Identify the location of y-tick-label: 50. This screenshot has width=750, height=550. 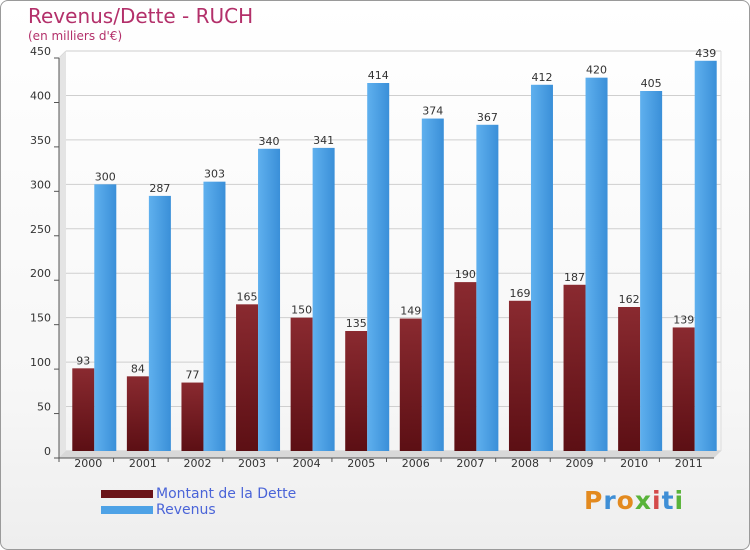
(44, 407).